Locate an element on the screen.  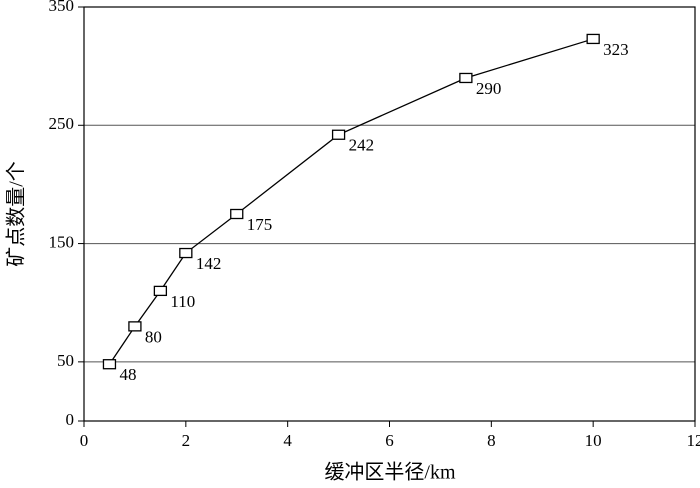
x-tick-label: 6 is located at coordinates (389, 440).